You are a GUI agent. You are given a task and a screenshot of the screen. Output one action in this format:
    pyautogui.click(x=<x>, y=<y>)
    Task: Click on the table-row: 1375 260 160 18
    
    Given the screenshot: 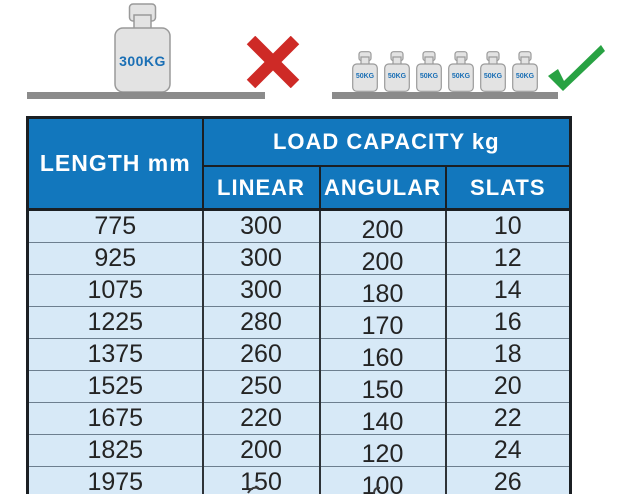 What is the action you would take?
    pyautogui.click(x=299, y=355)
    